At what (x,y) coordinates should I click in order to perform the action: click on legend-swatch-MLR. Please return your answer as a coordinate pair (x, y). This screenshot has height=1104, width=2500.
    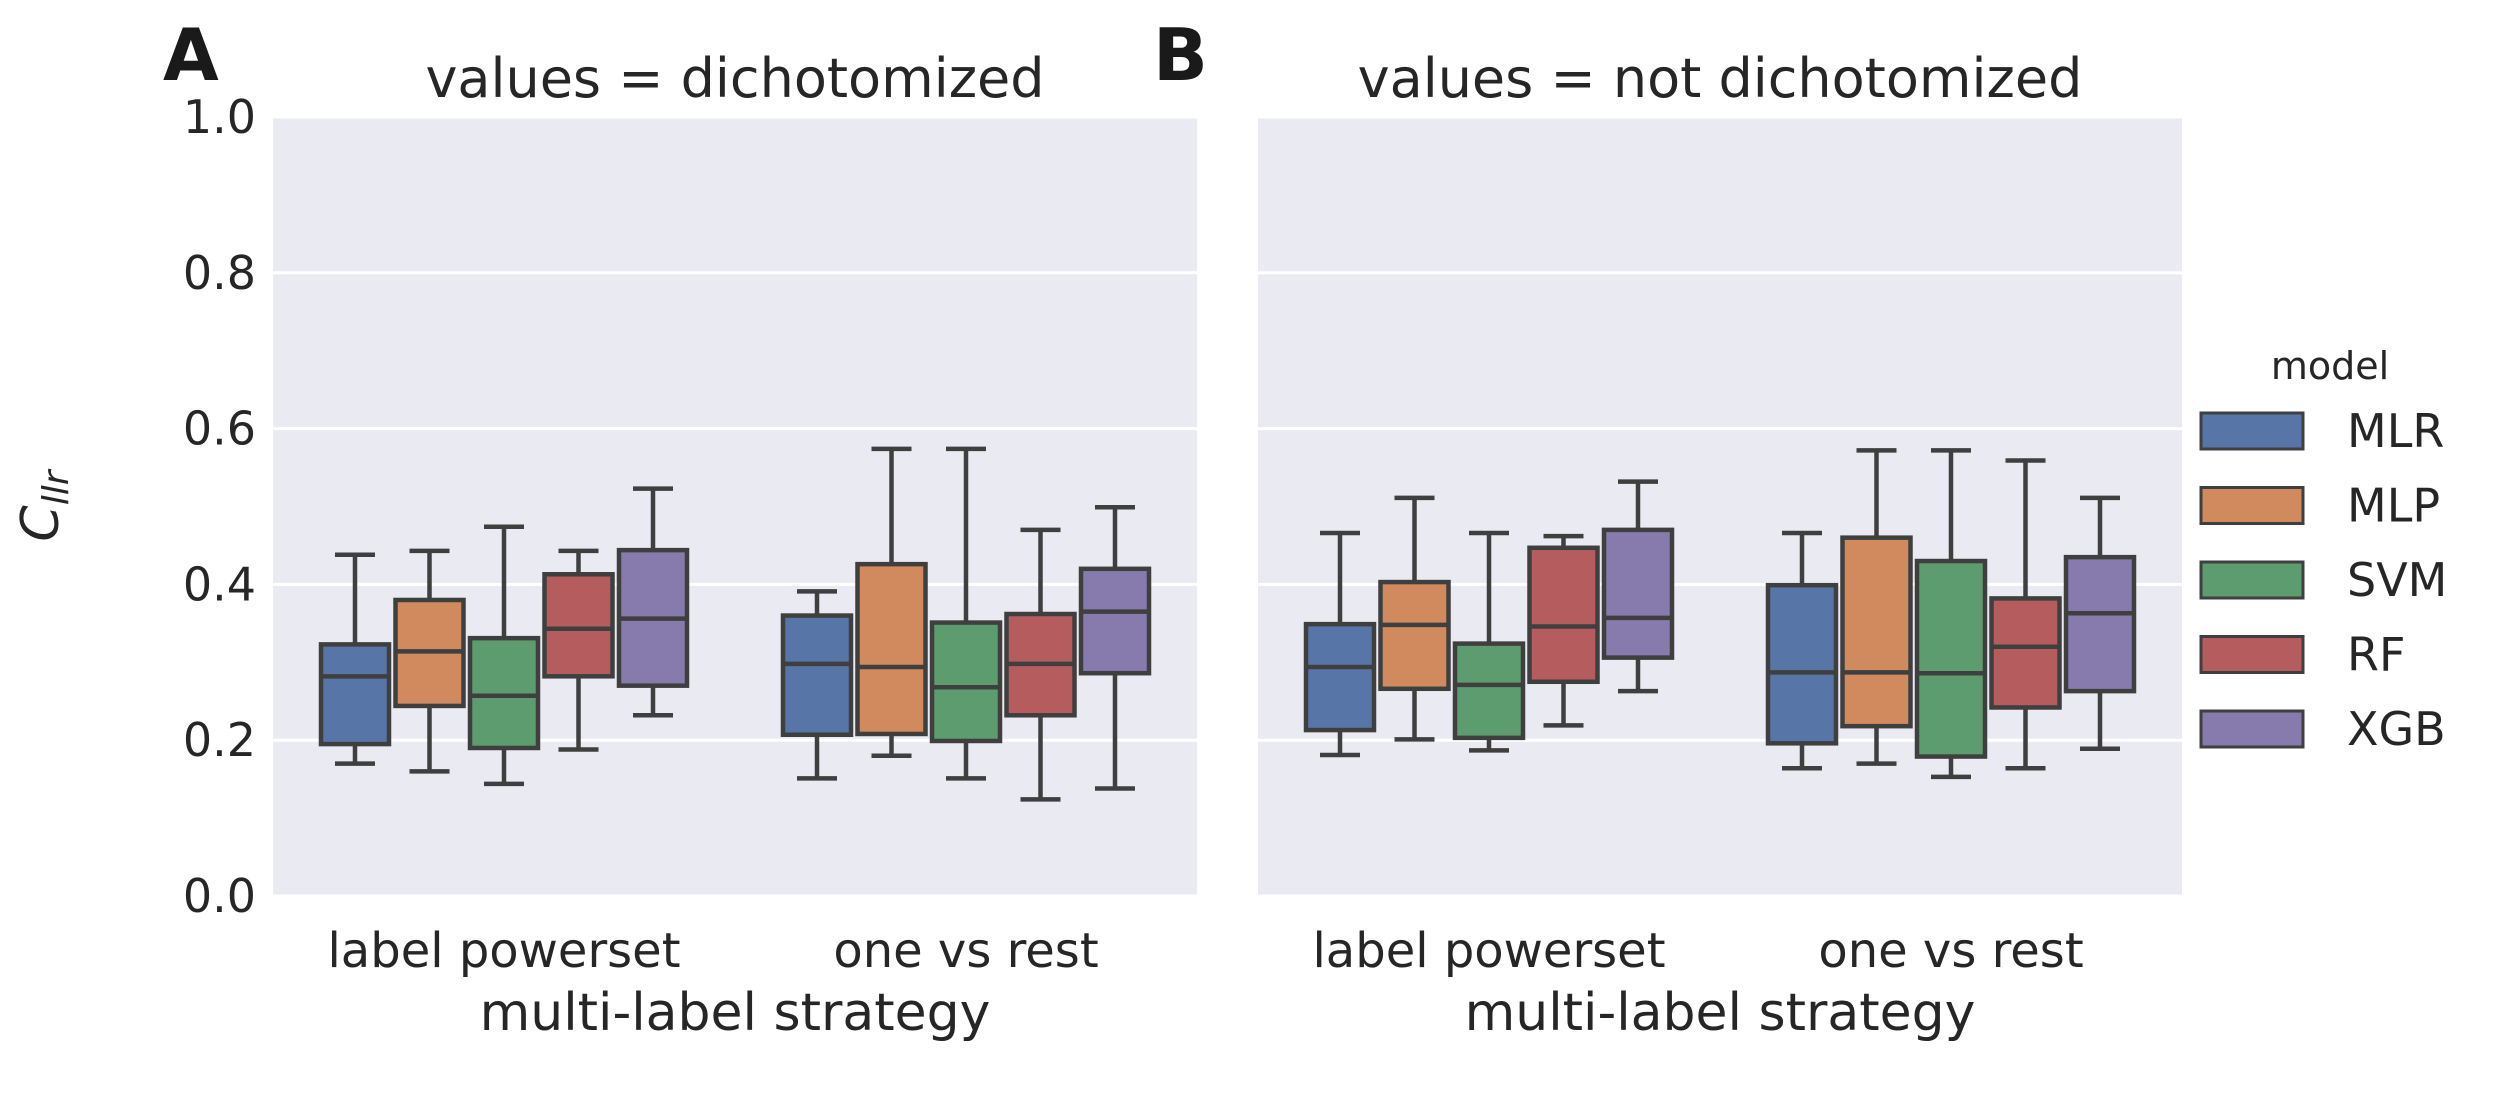
    Looking at the image, I should click on (2252, 431).